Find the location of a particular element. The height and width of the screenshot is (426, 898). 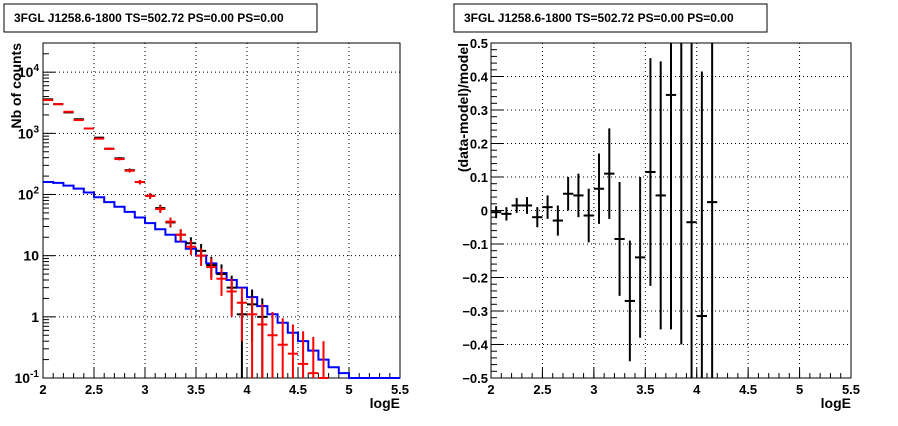

right-x-tick-label: 3 is located at coordinates (593, 389).